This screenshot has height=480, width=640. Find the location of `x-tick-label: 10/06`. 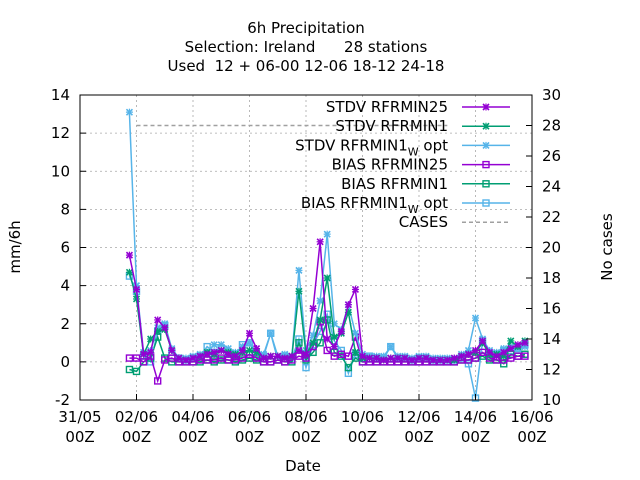

x-tick-label: 10/06 is located at coordinates (362, 417).